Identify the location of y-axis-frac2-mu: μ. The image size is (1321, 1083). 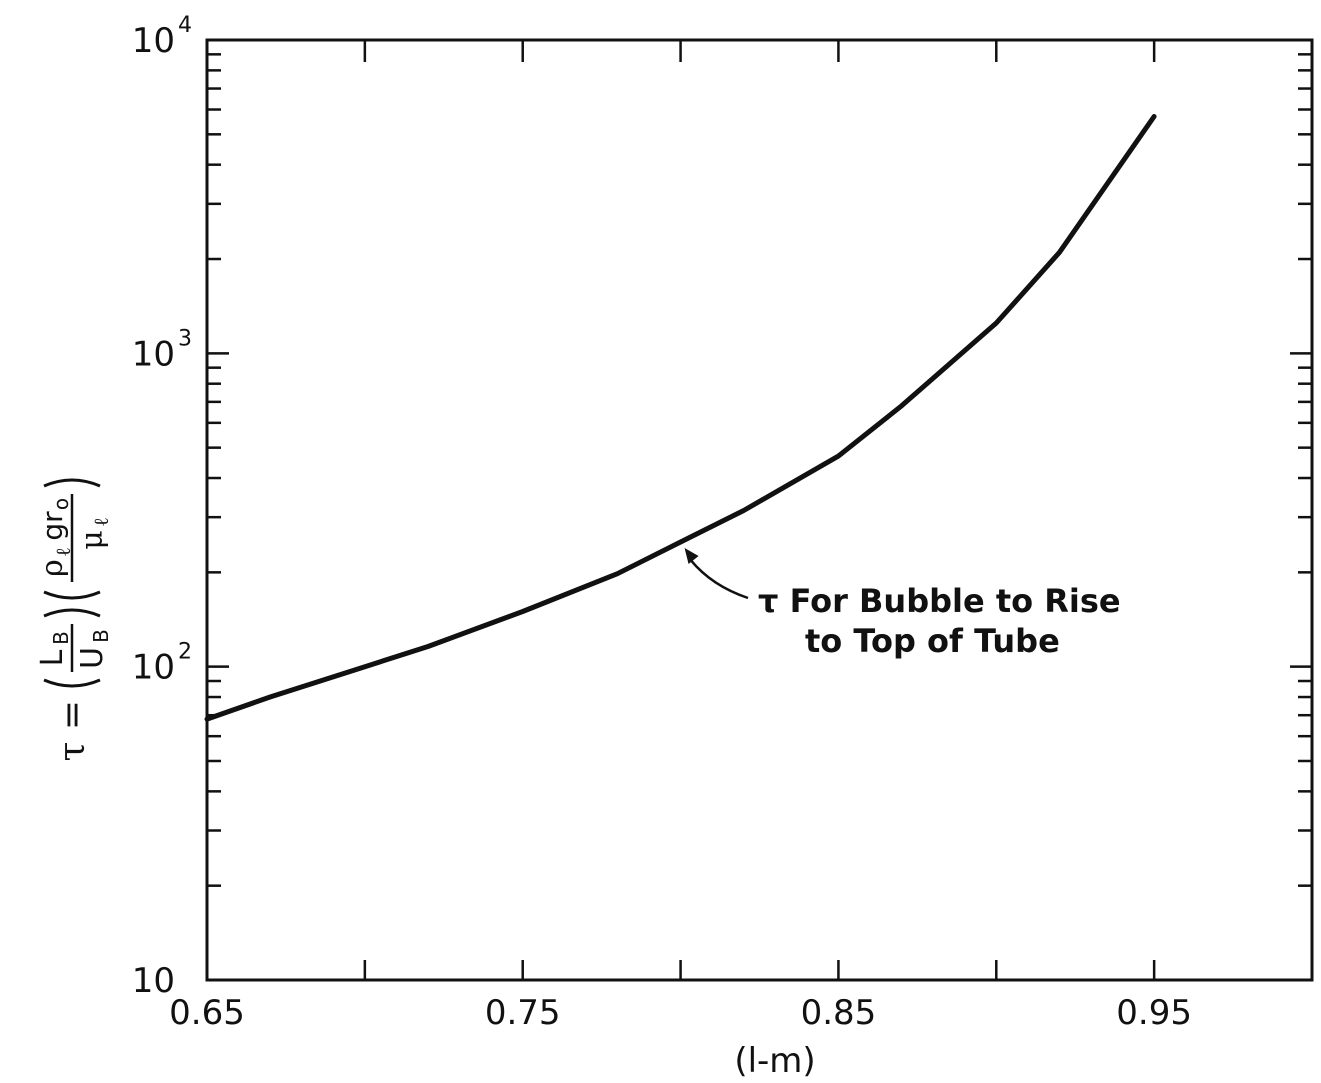
(92, 540).